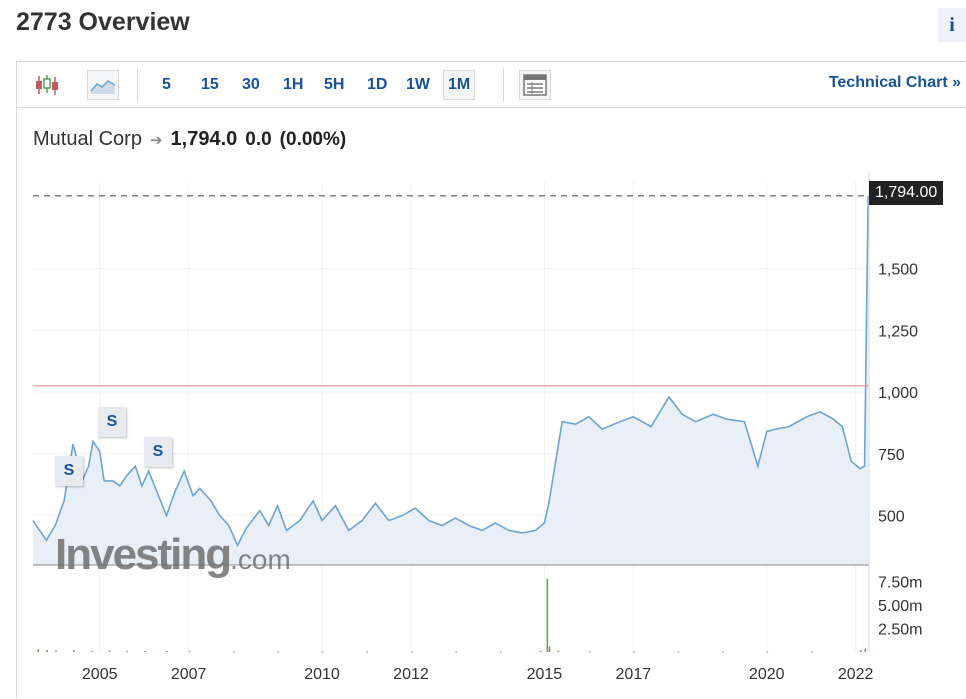 This screenshot has height=699, width=966. Describe the element at coordinates (251, 84) in the screenshot. I see `interval-button-30: 30` at that location.